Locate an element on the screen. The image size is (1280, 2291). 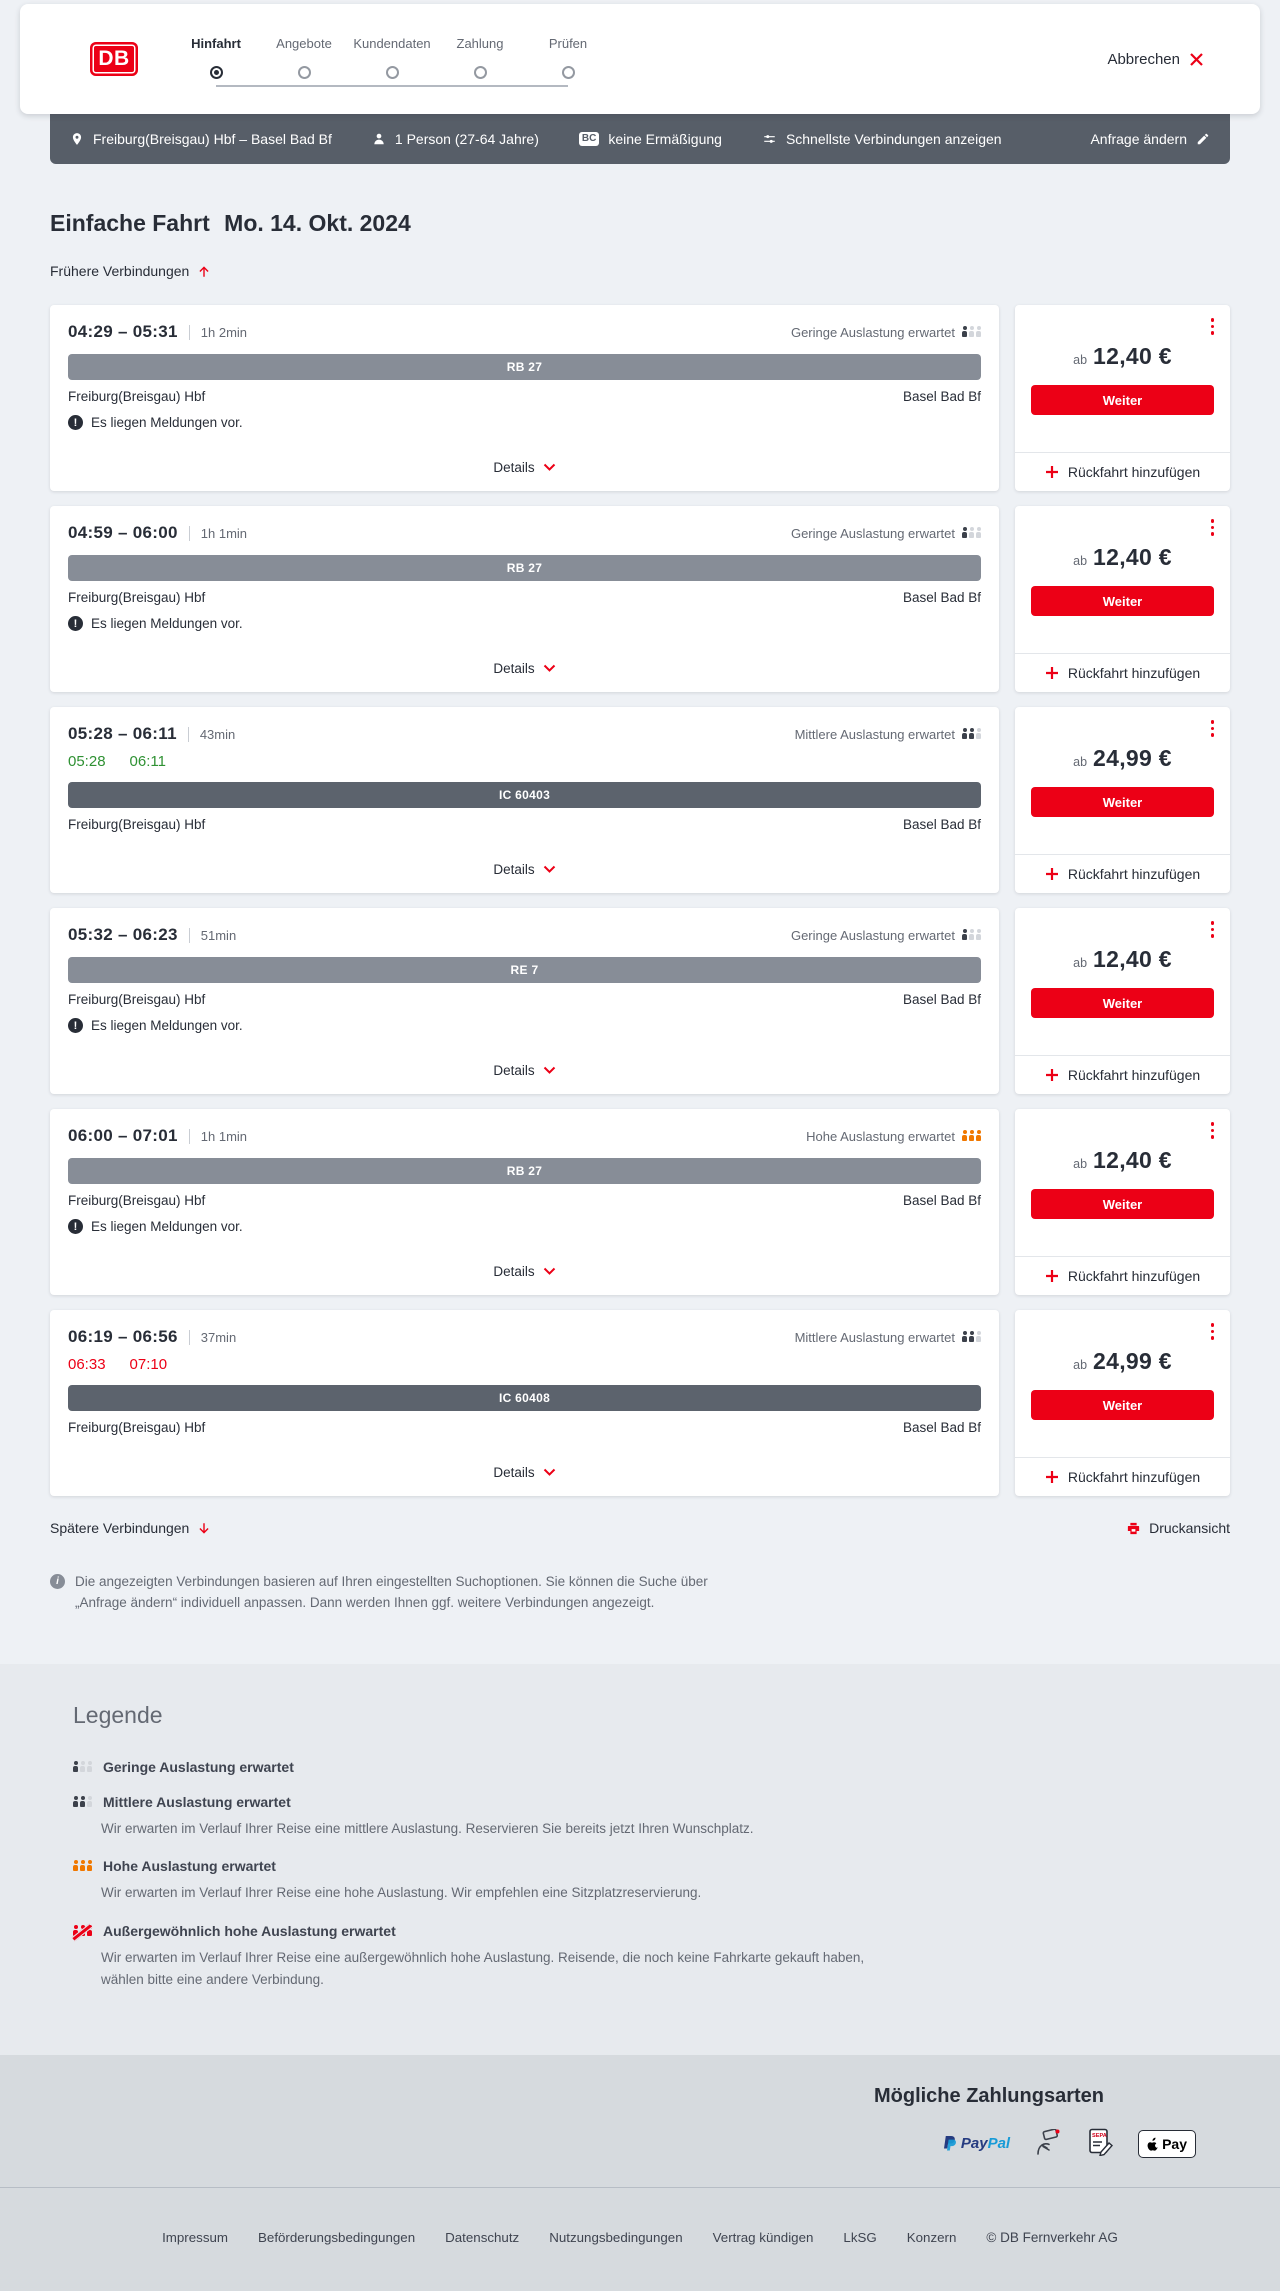
print-view-label: Druckansicht is located at coordinates (1189, 1528).